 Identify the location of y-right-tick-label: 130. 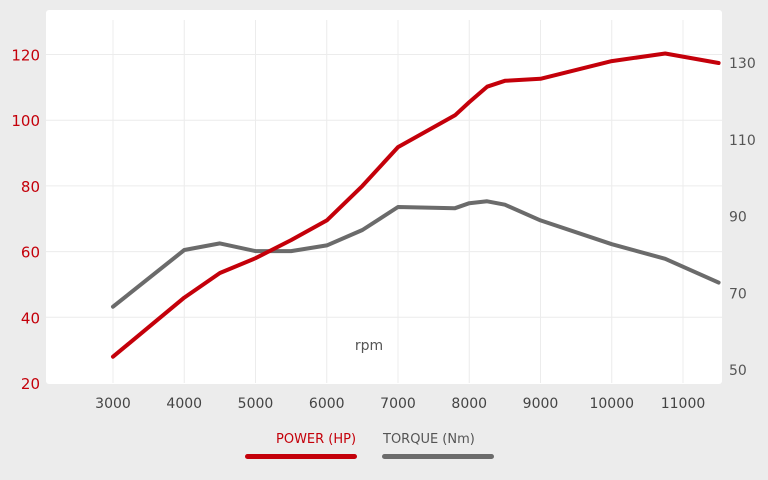
(742, 64).